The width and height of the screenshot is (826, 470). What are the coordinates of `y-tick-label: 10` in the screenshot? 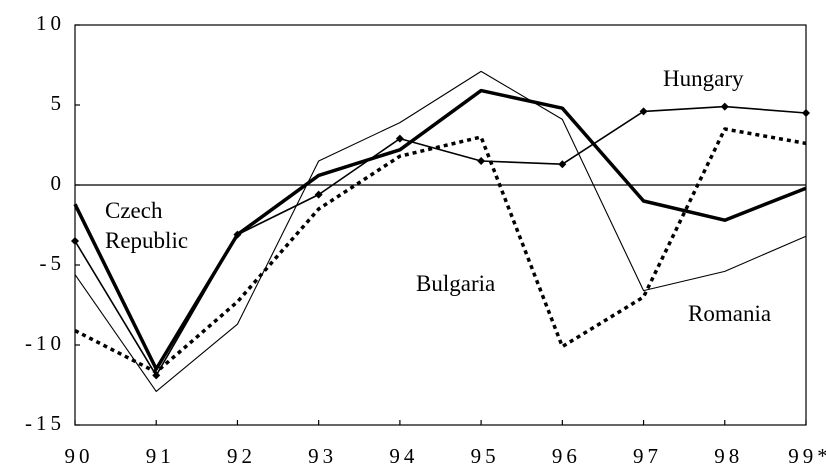 It's located at (50, 23).